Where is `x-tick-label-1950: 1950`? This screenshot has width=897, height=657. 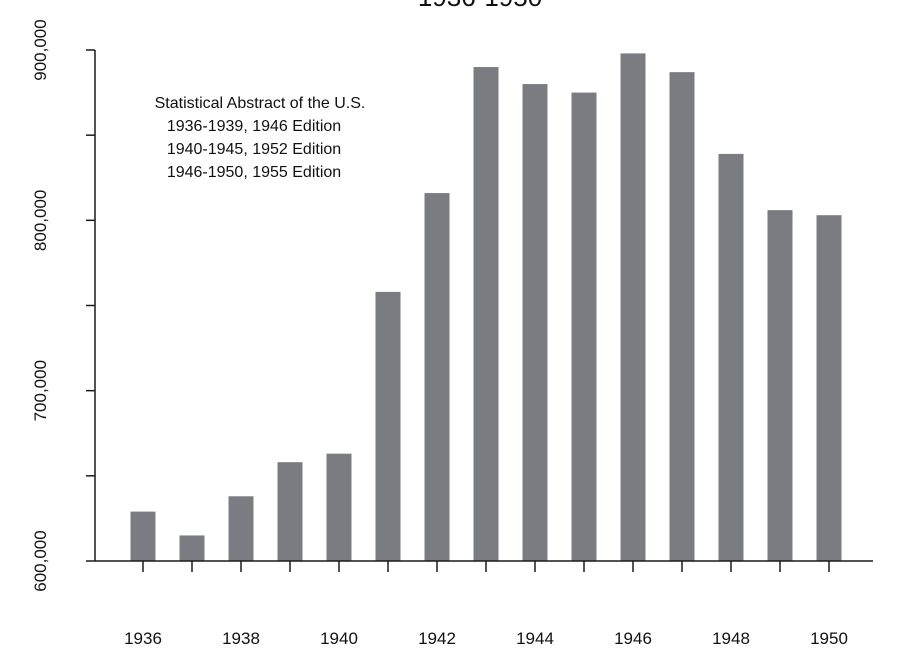 x-tick-label-1950: 1950 is located at coordinates (829, 638).